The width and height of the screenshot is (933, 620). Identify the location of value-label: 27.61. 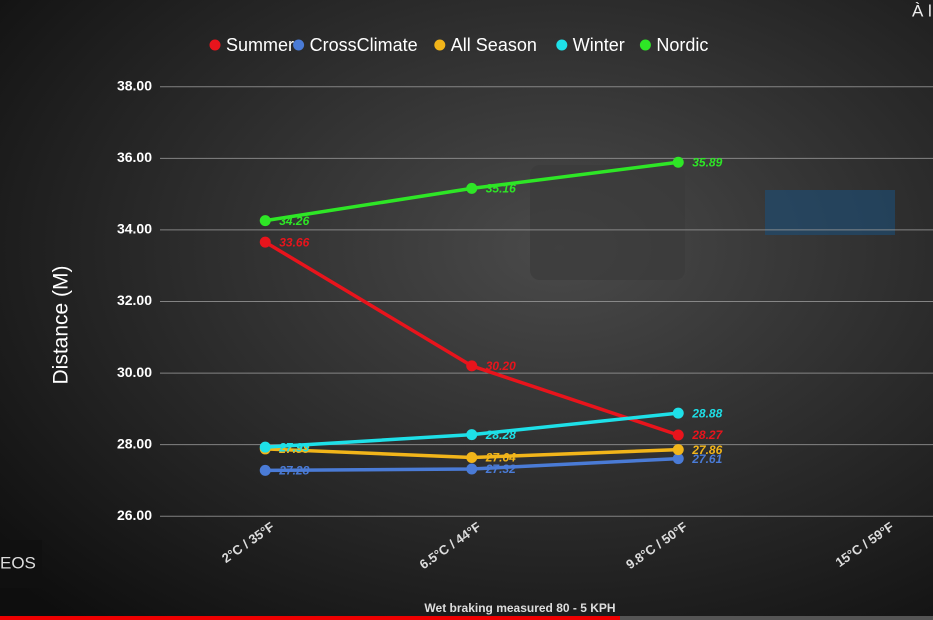
(706, 459).